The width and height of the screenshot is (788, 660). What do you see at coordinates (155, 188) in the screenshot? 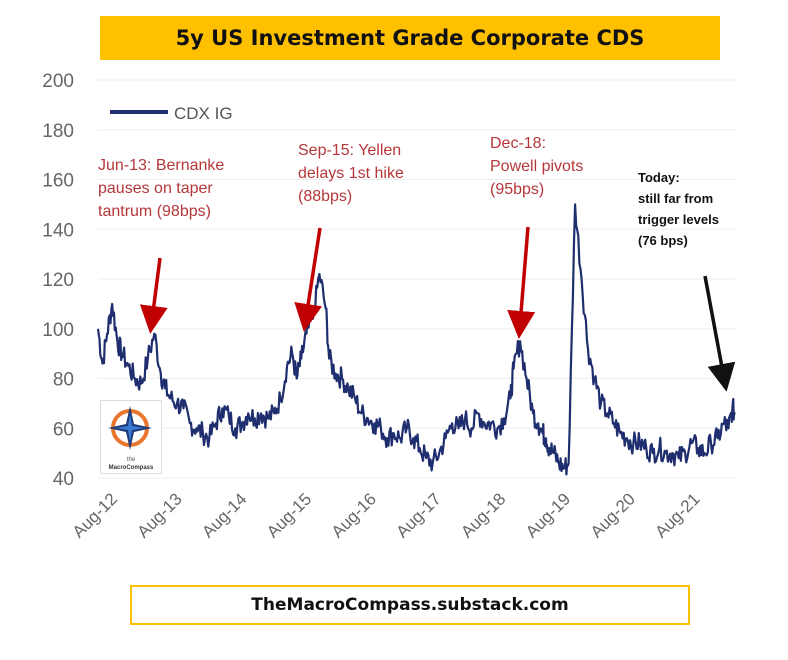
I see `annotation-text: pauses on taper` at bounding box center [155, 188].